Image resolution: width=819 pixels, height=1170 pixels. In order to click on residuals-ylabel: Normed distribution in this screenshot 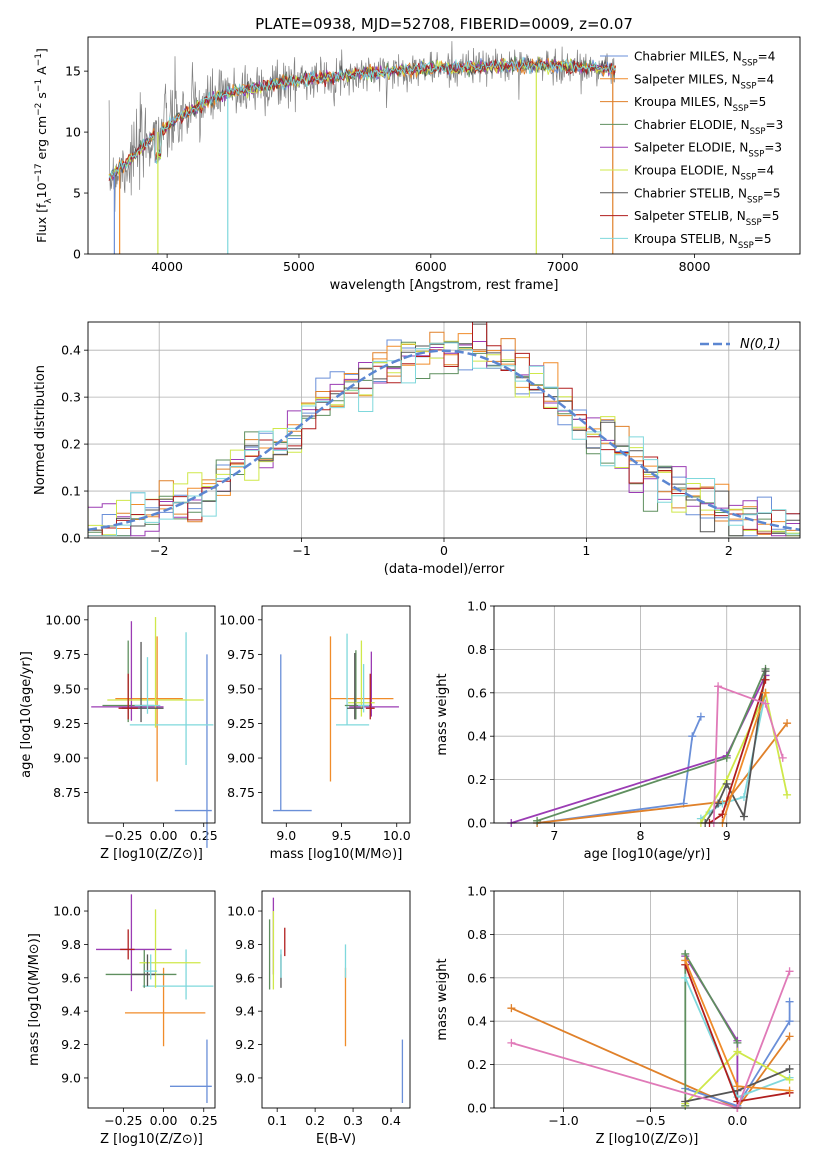, I will do `click(40, 430)`.